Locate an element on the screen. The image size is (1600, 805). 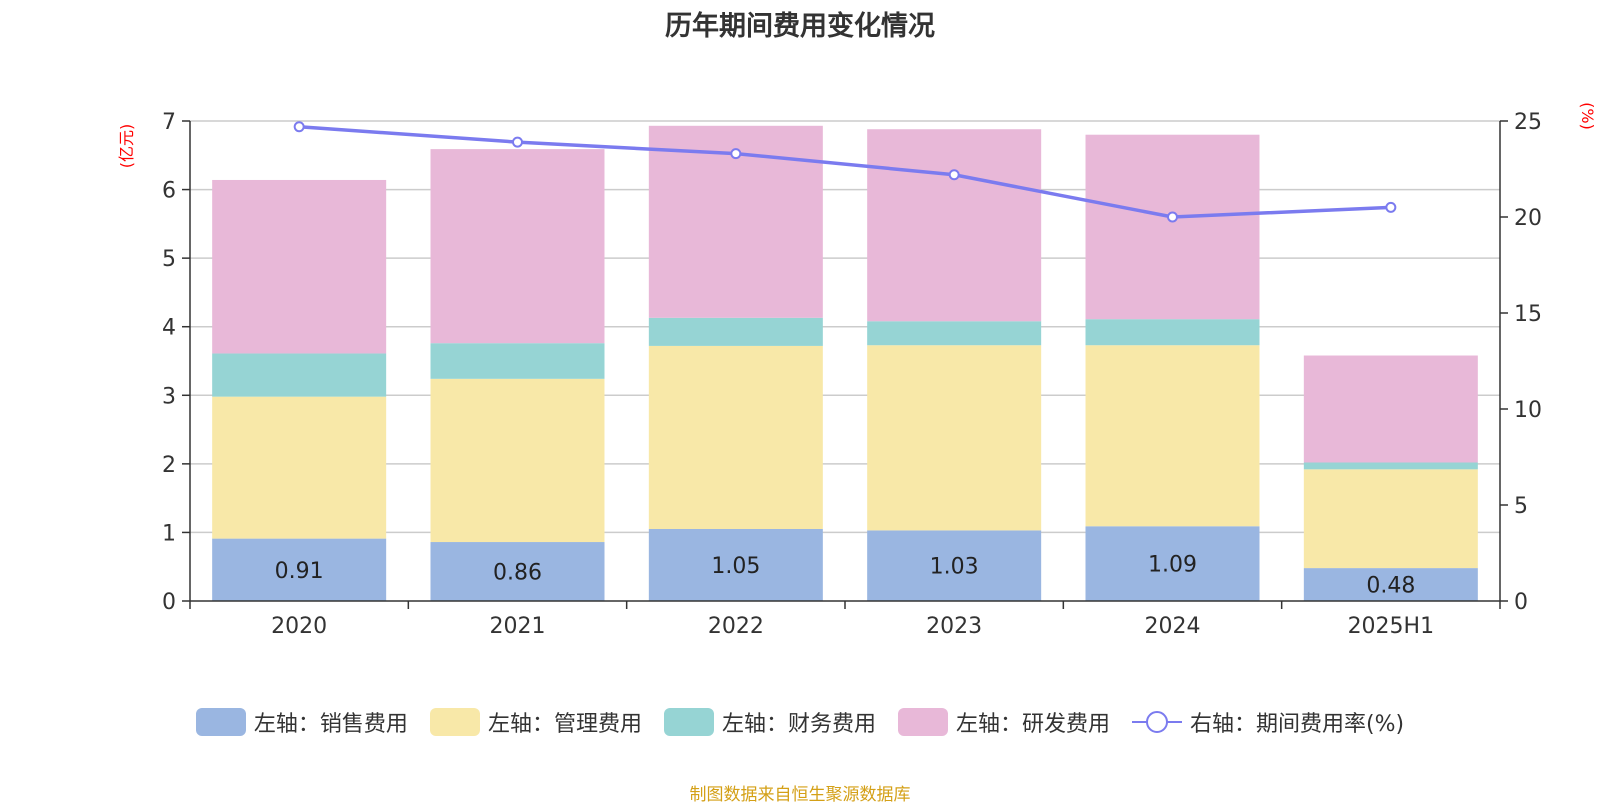
left-tick-label: 5 is located at coordinates (169, 259).